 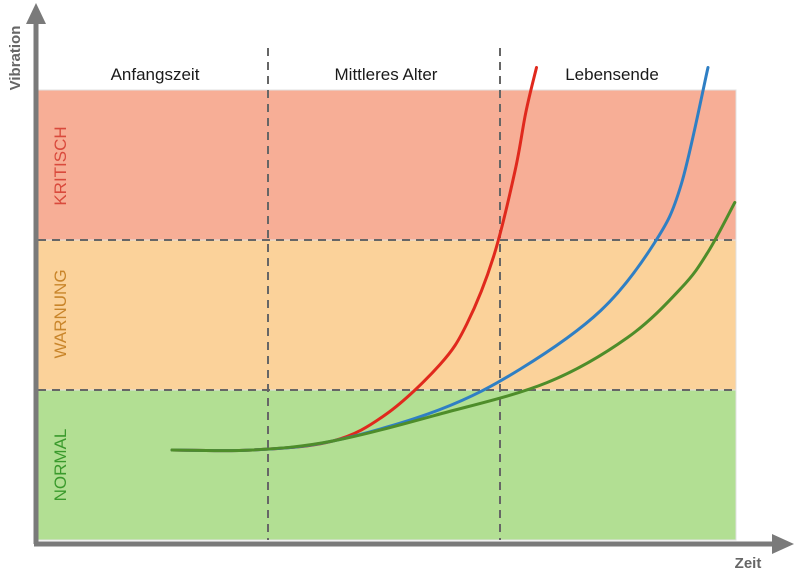 I want to click on phase-label-lebensende: Lebensende, so click(x=612, y=74).